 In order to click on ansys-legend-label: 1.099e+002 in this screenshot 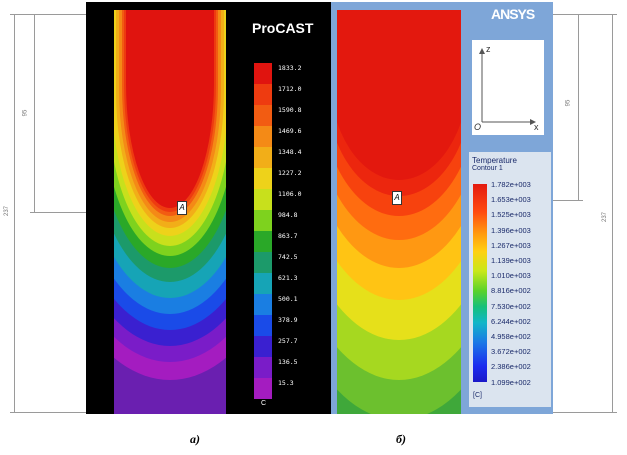, I will do `click(511, 382)`.